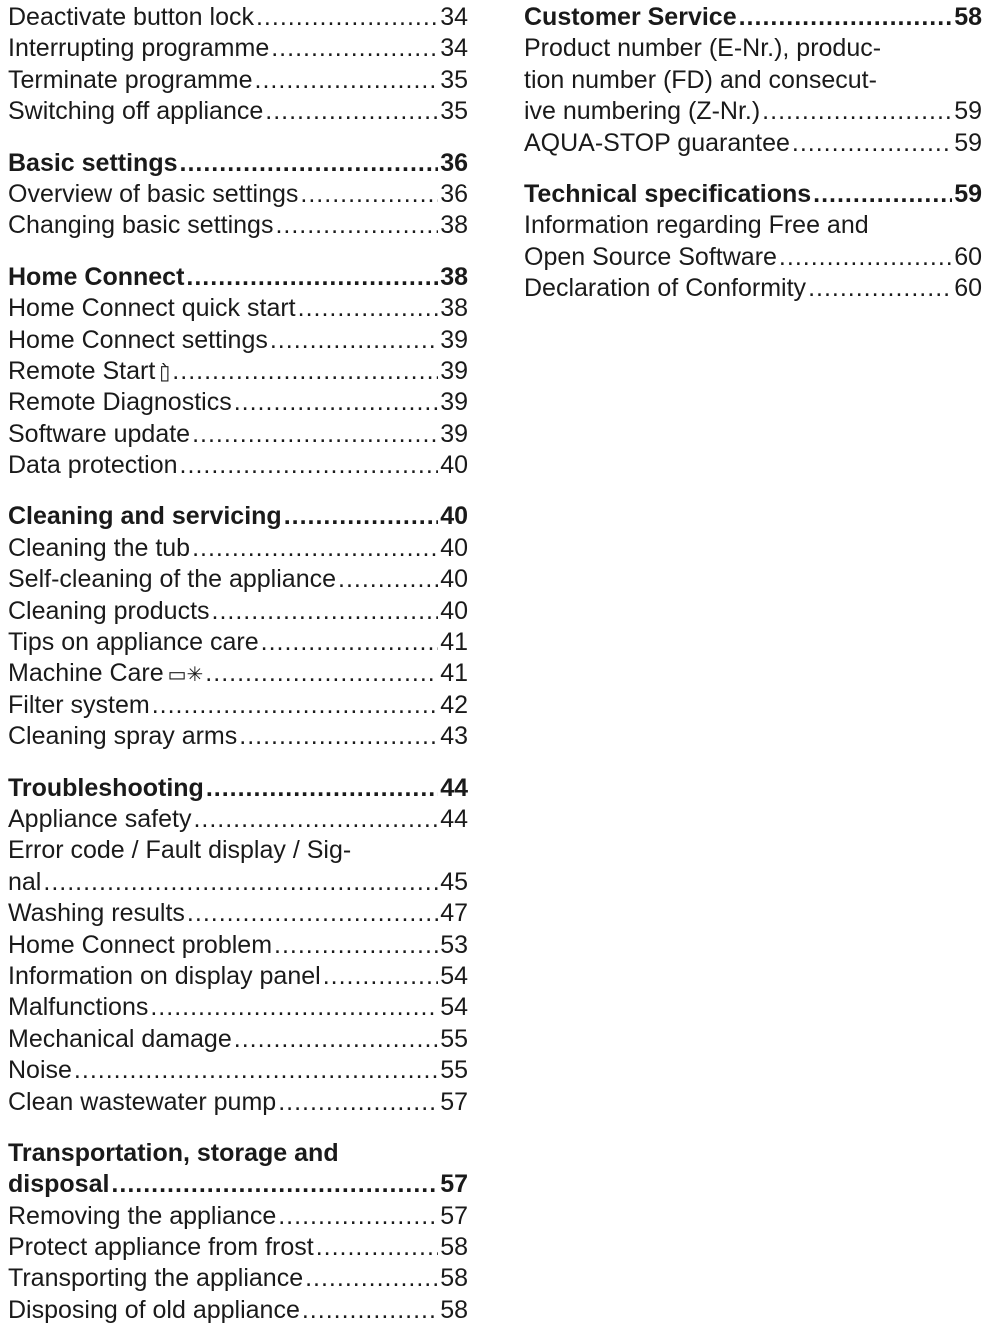 The height and width of the screenshot is (1330, 992). What do you see at coordinates (454, 276) in the screenshot?
I see `toc-section-page: 38` at bounding box center [454, 276].